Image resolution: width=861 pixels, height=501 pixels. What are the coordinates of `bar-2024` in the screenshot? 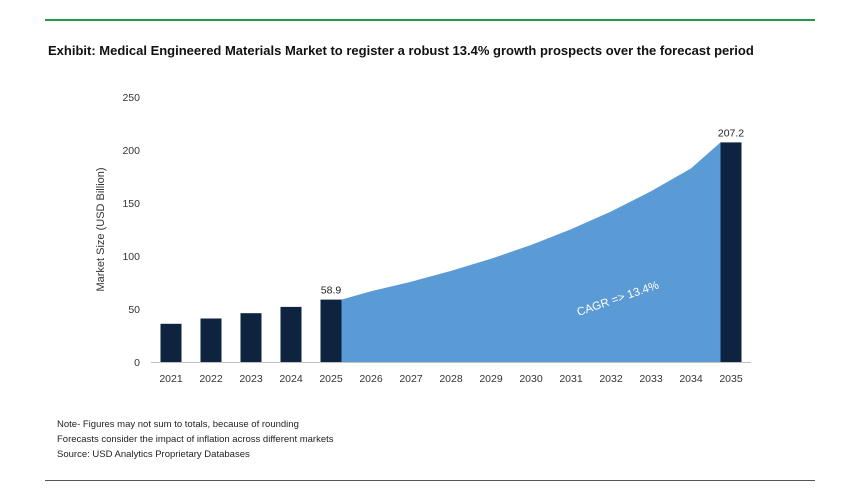 It's located at (291, 334).